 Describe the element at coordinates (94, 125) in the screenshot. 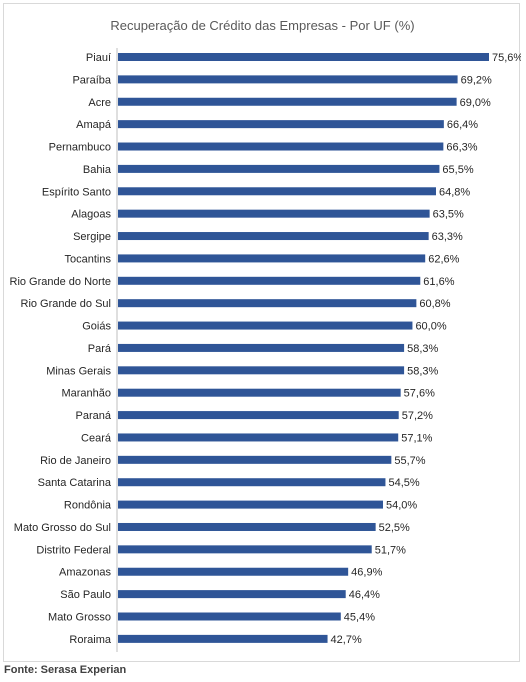

I see `category-label: Amapá` at that location.